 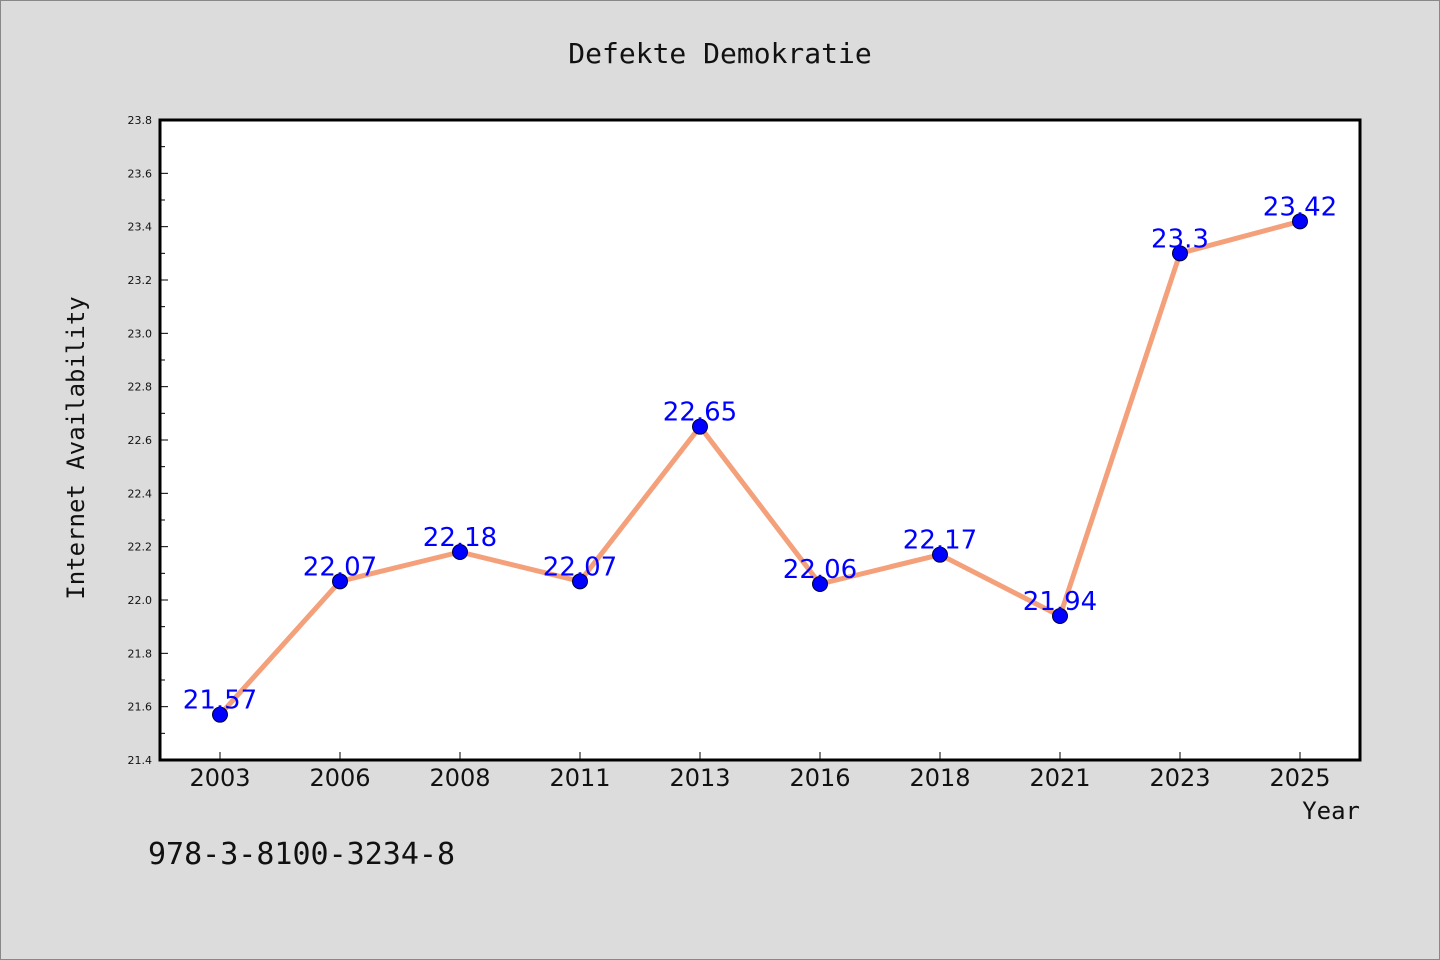 What do you see at coordinates (140, 547) in the screenshot?
I see `y-tick-label: 22.2` at bounding box center [140, 547].